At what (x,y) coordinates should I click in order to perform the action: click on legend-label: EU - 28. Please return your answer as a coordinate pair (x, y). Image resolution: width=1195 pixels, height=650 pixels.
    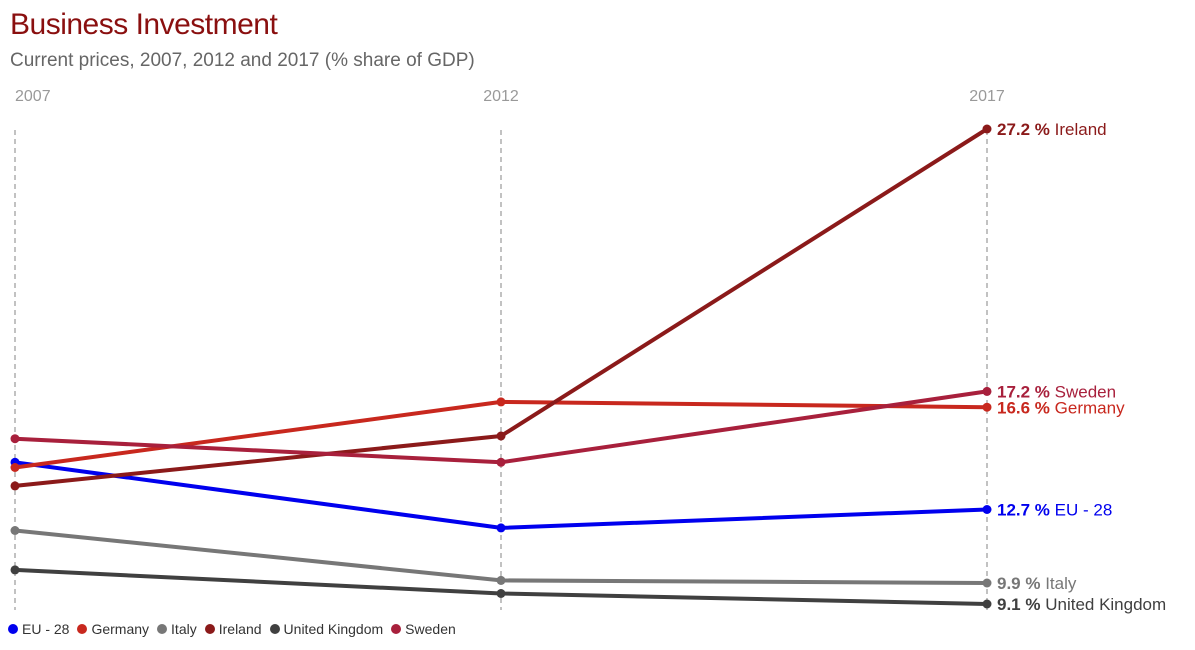
    Looking at the image, I should click on (46, 629).